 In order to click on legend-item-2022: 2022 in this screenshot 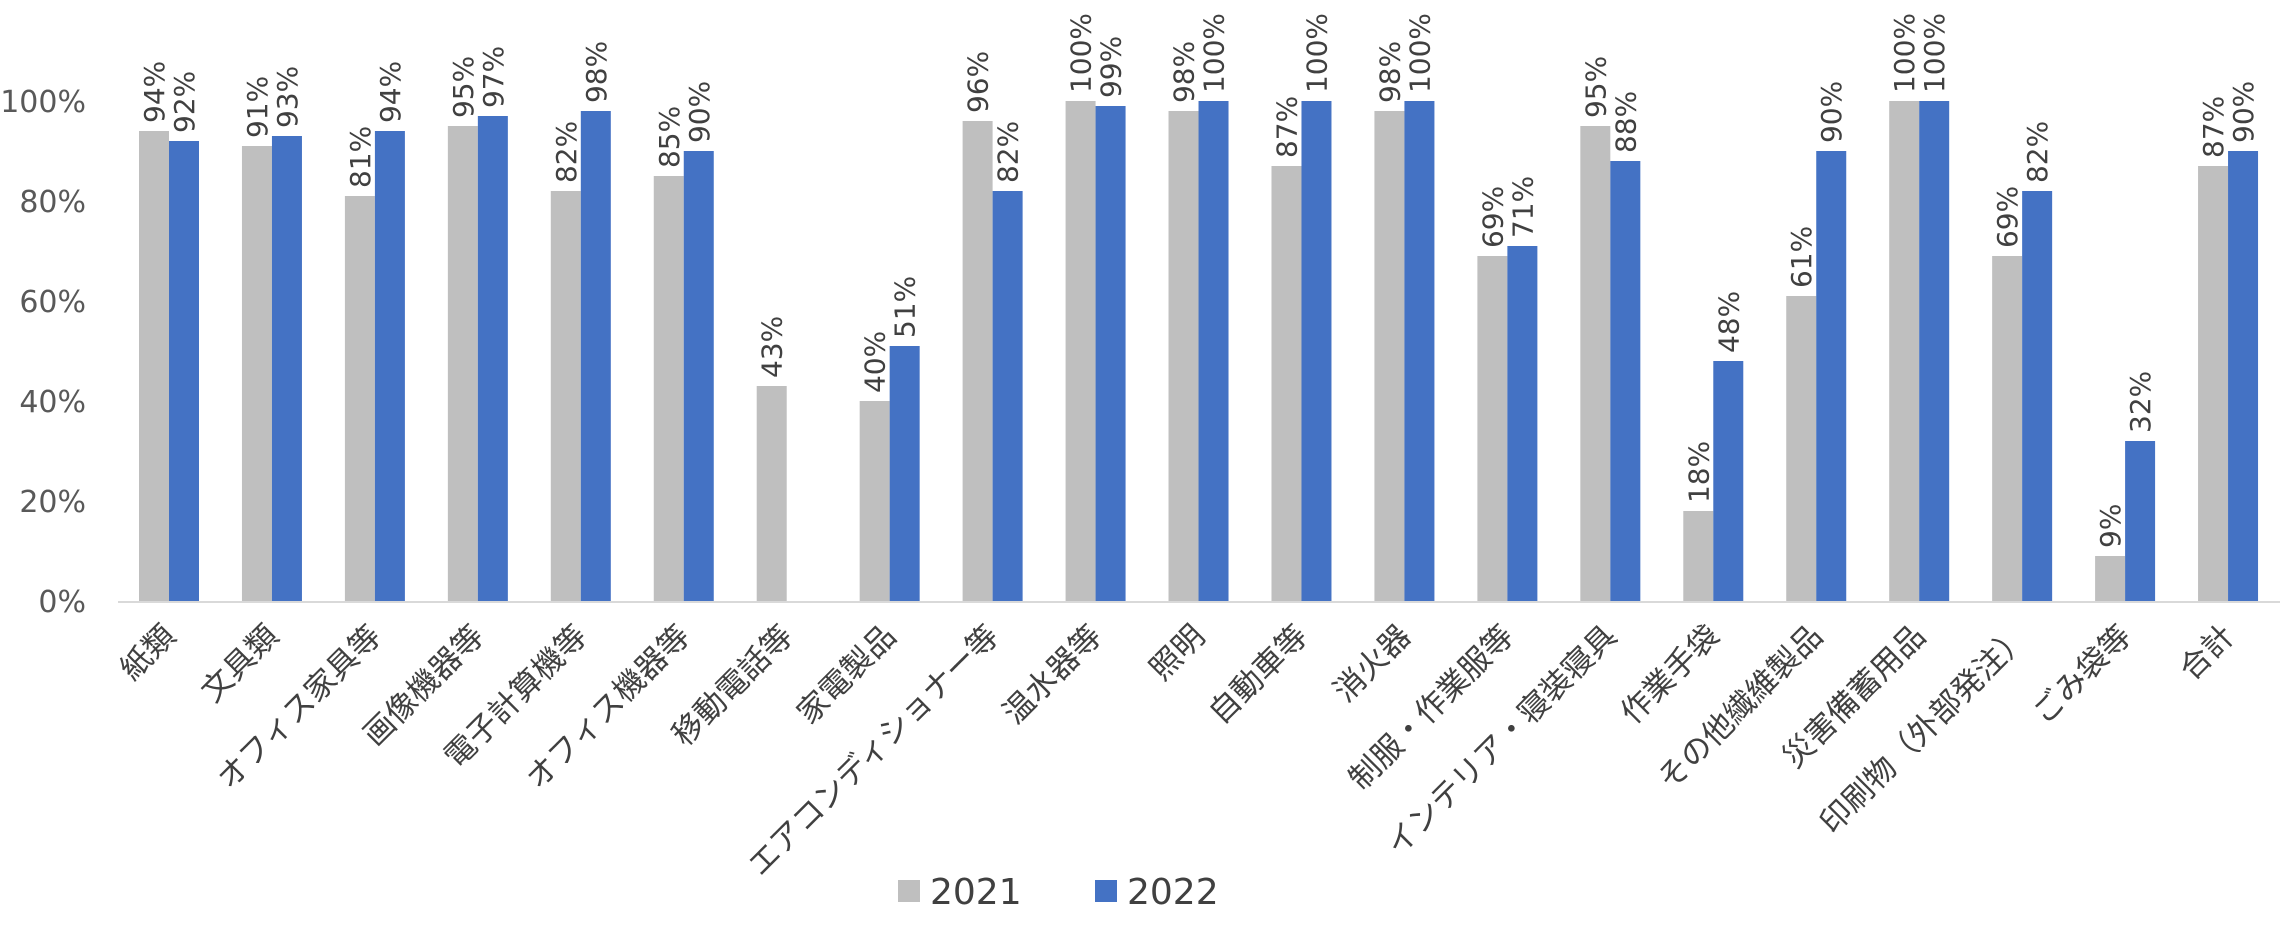, I will do `click(1157, 892)`.